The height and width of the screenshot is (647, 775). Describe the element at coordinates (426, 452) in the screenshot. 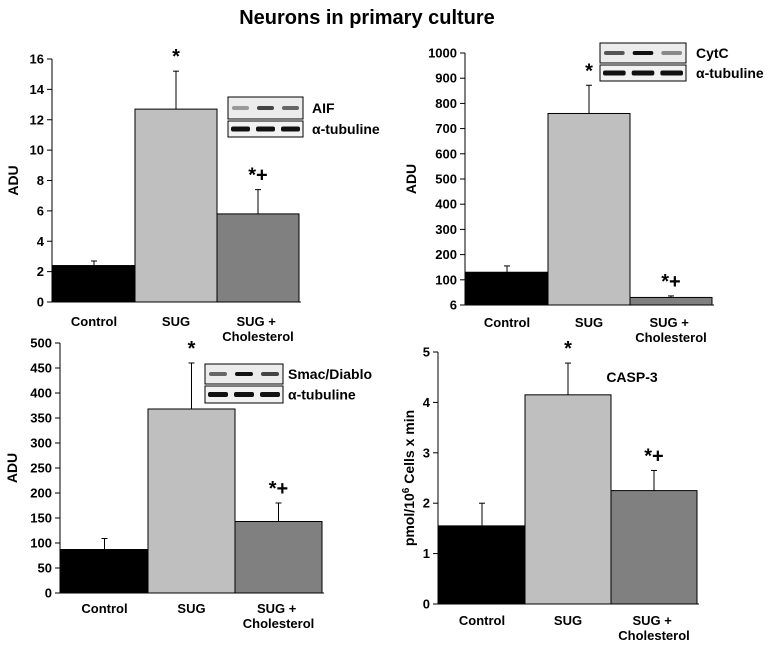

I see `y-tick-label: 3` at that location.